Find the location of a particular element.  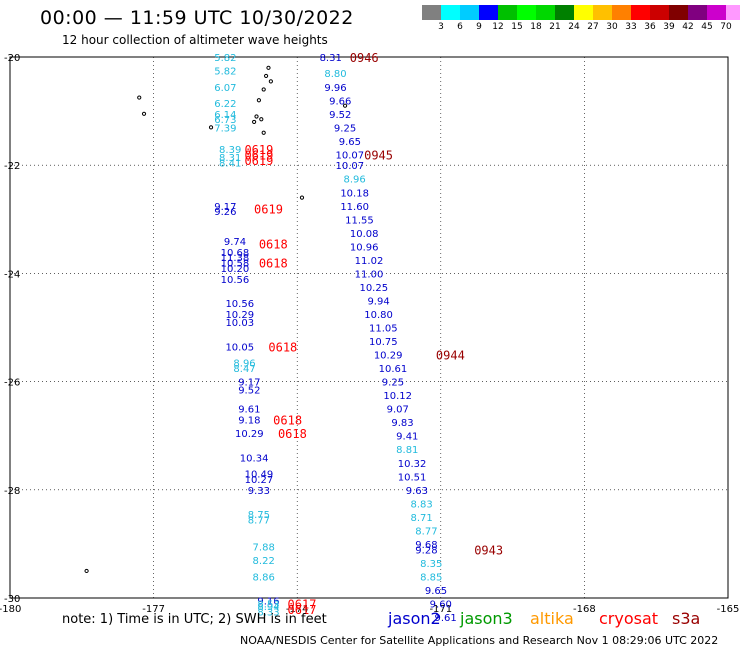

time-label: 0617 is located at coordinates (302, 604).